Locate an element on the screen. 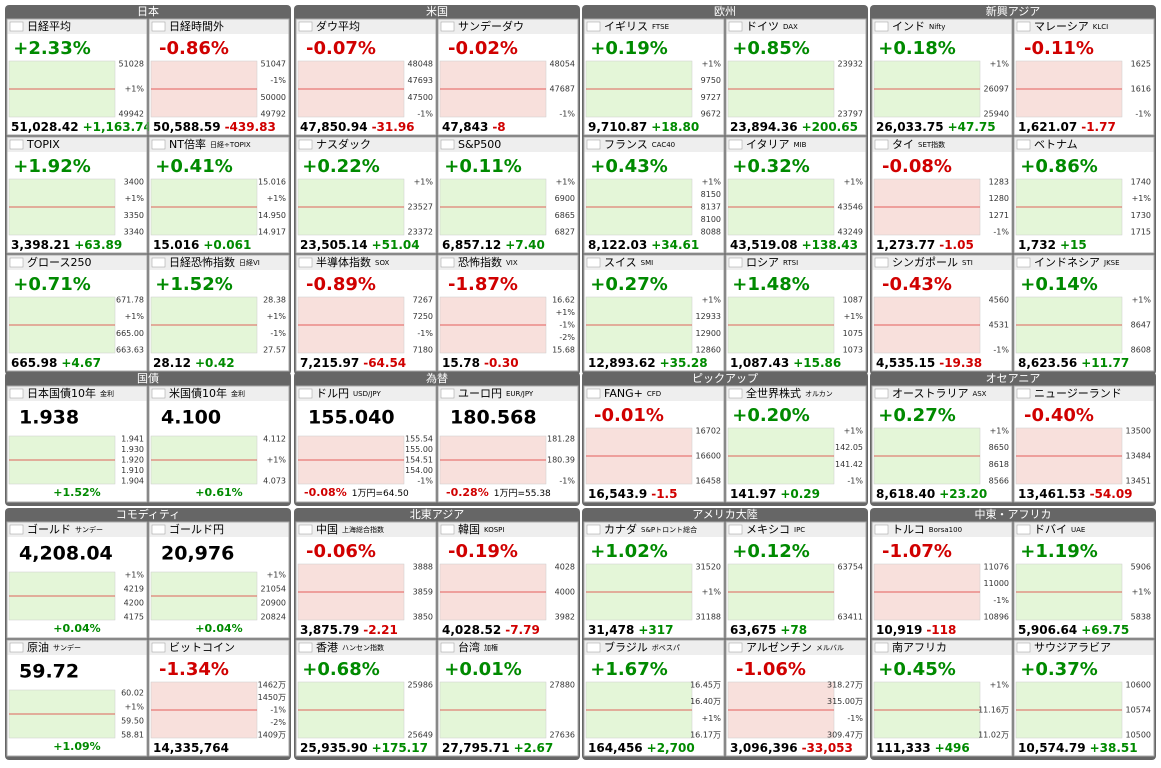 The image size is (1161, 768). axis-label: 23797 is located at coordinates (850, 114).